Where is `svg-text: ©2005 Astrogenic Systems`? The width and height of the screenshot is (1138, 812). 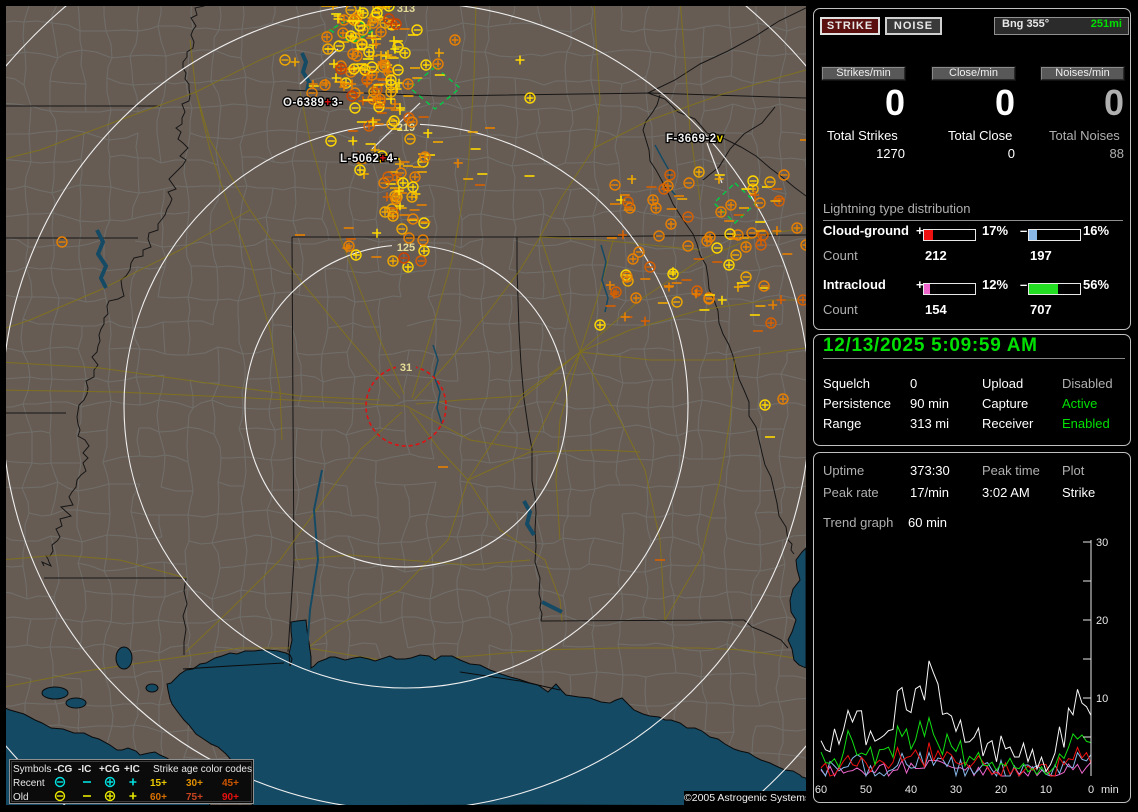 svg-text: ©2005 Astrogenic Systems is located at coordinates (745, 798).